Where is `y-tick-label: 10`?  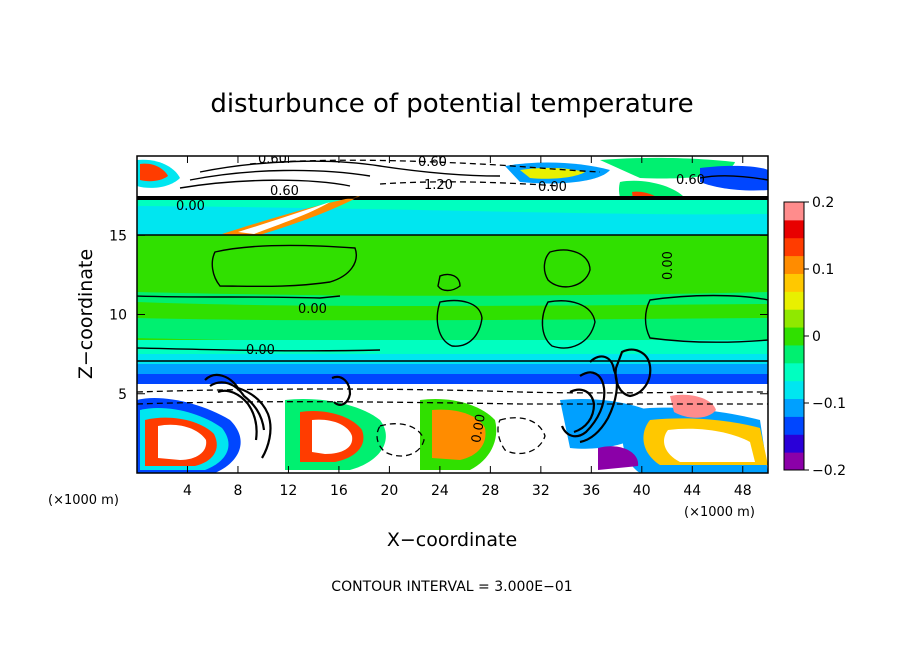 y-tick-label: 10 is located at coordinates (118, 316).